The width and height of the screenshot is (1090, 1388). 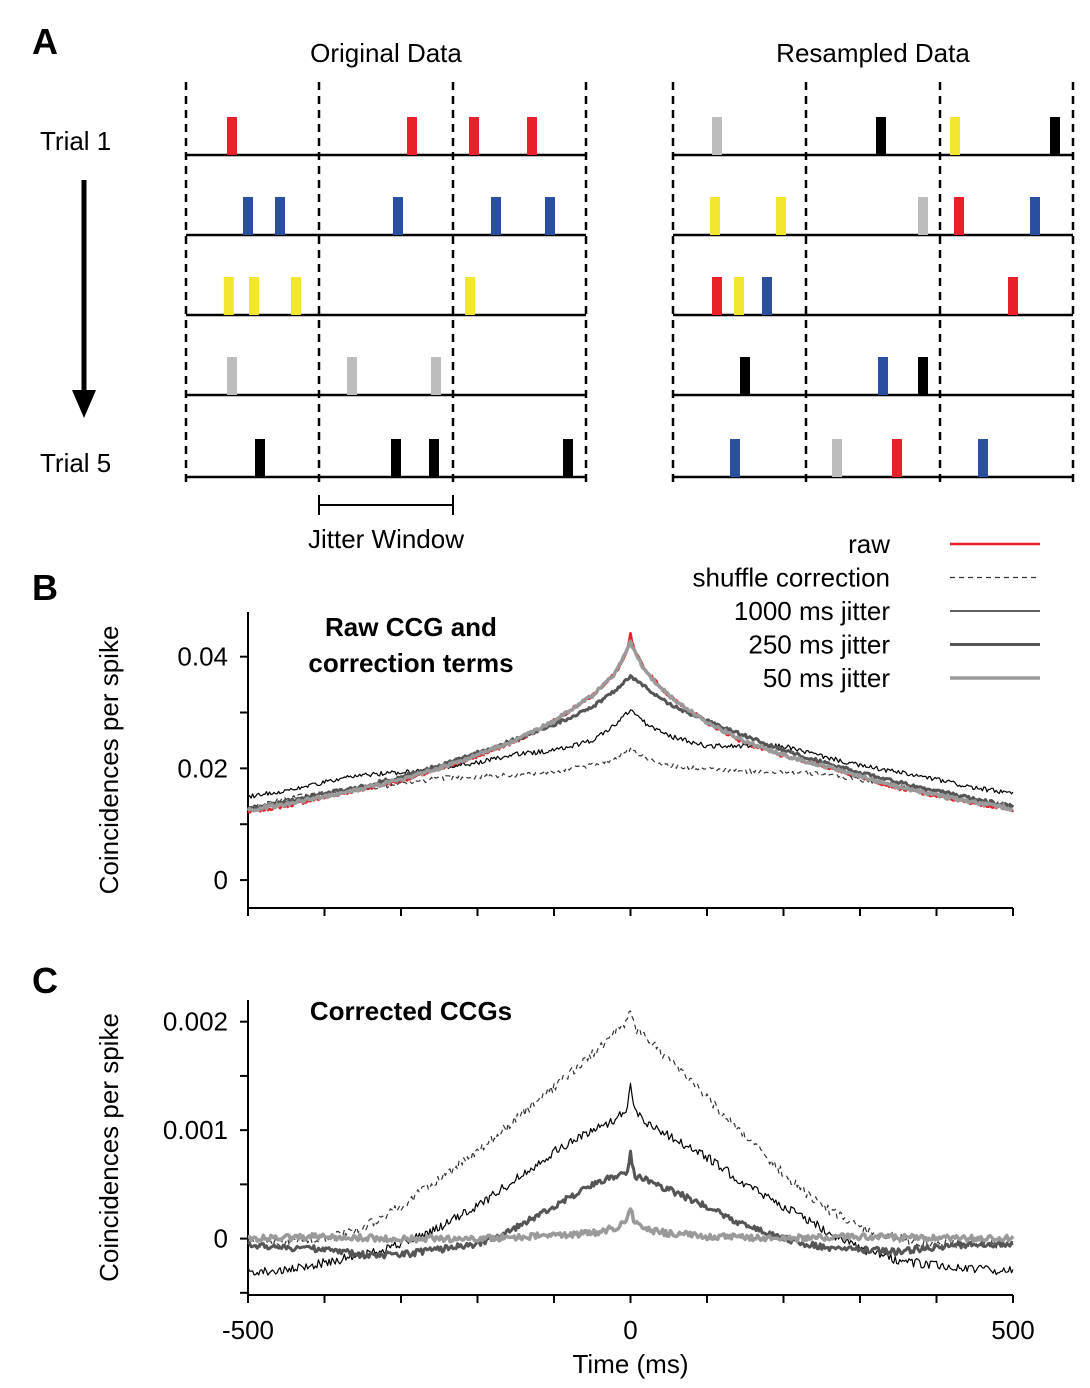 What do you see at coordinates (75, 463) in the screenshot?
I see `trial-5-label: Trial 5` at bounding box center [75, 463].